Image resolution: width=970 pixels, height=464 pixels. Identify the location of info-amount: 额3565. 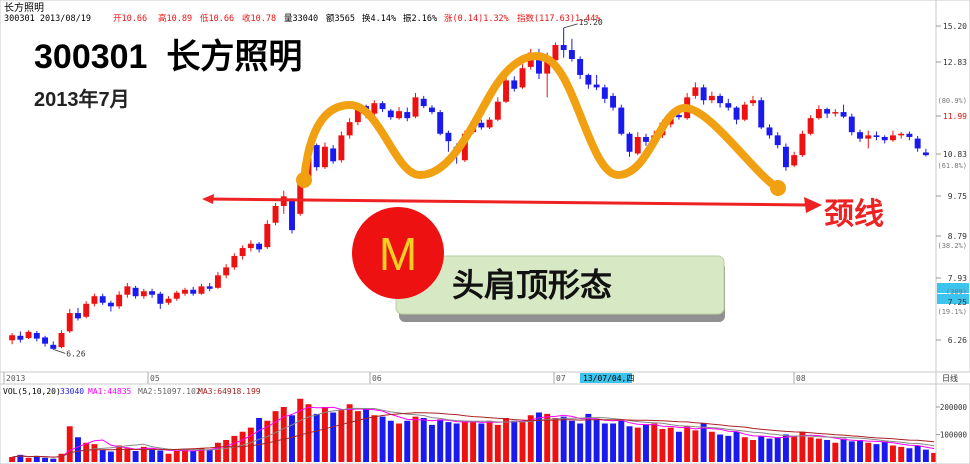
(340, 18).